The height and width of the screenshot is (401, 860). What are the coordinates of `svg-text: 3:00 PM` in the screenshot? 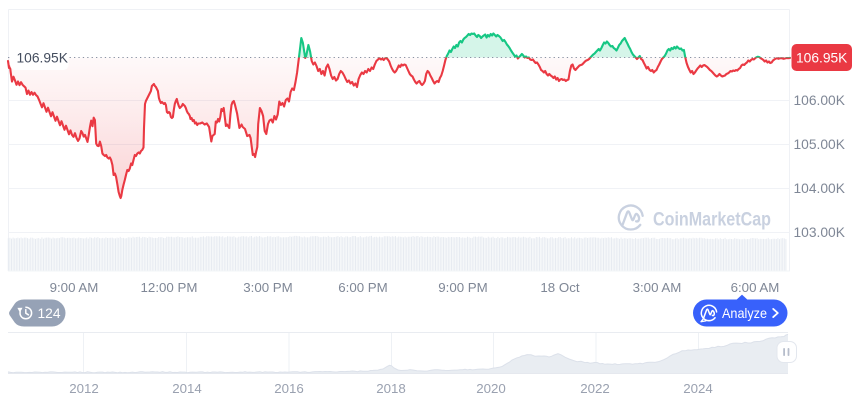 It's located at (268, 287).